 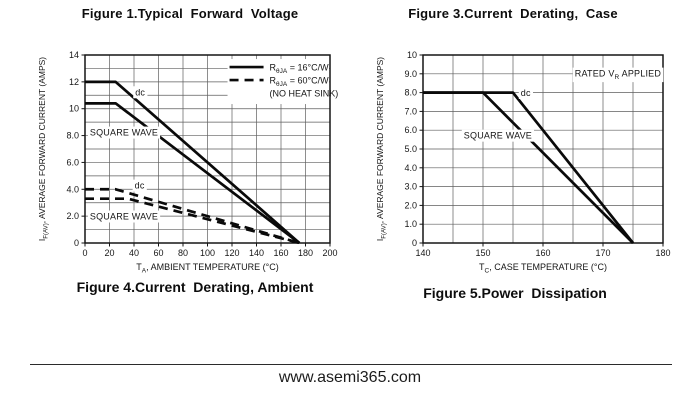 I want to click on y-axis-tick-label: 9.0, so click(x=410, y=74).